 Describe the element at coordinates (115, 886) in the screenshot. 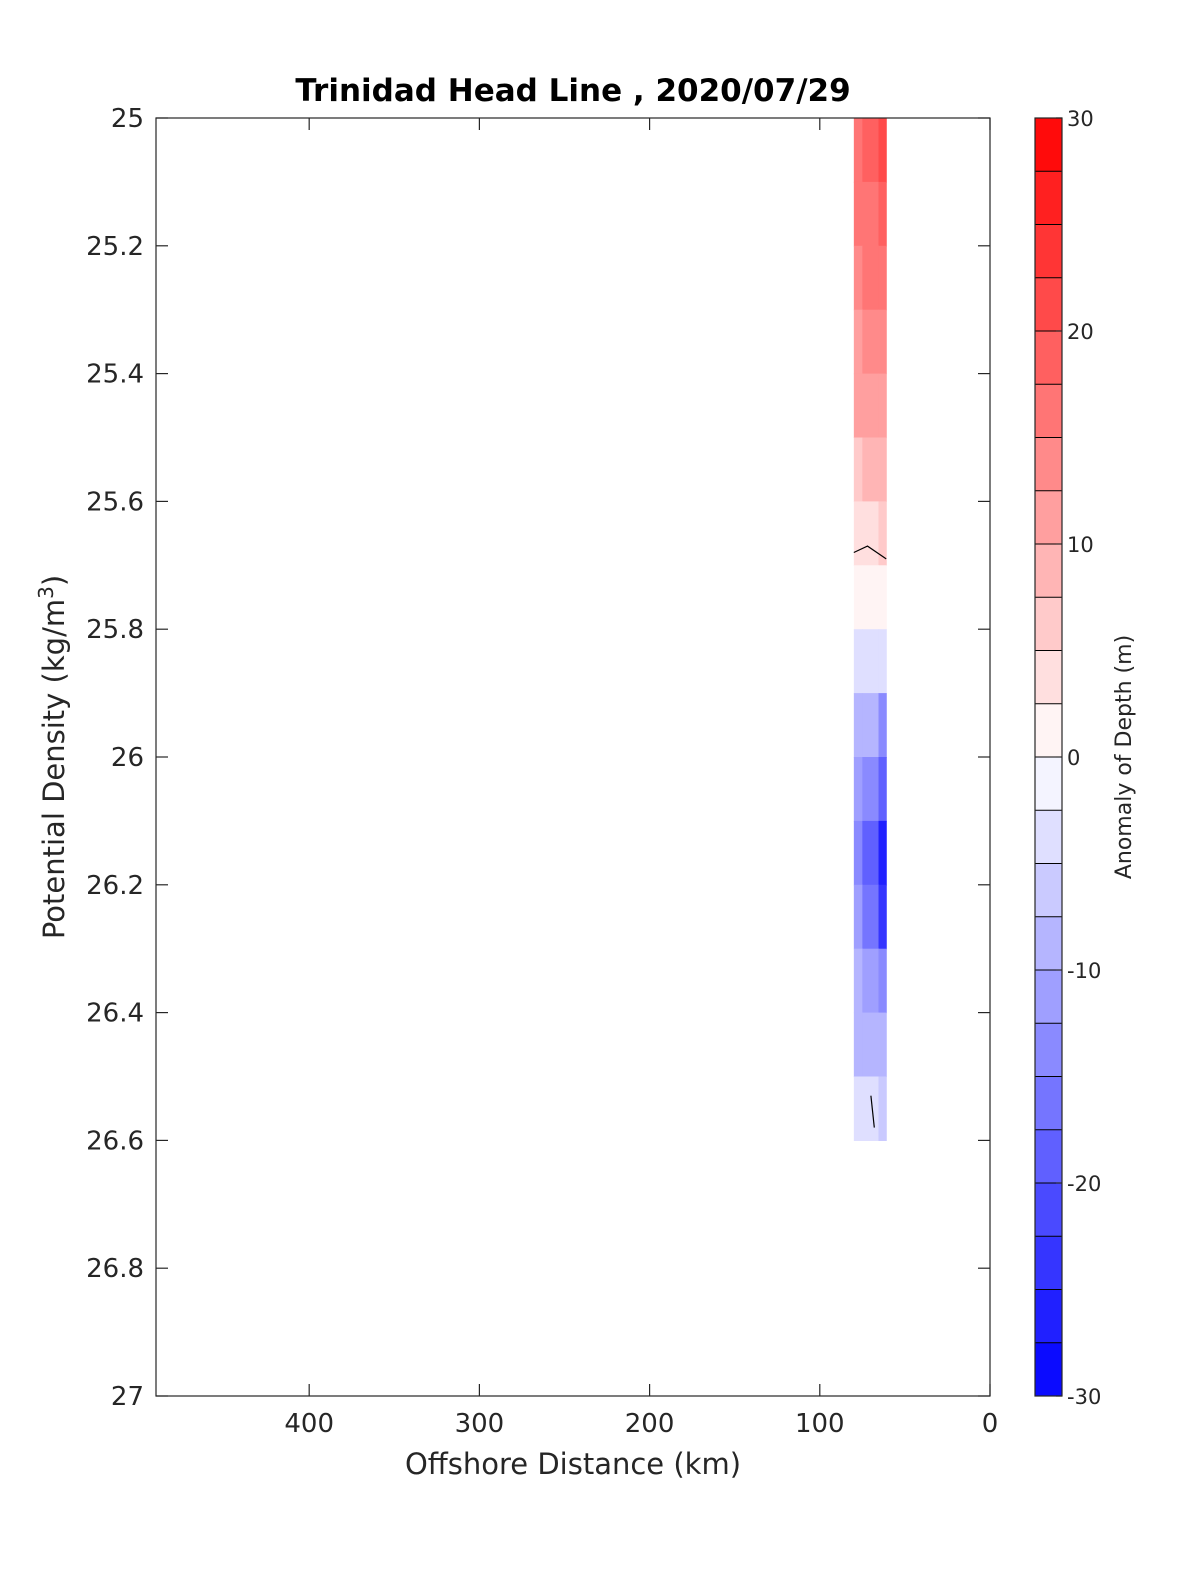

I see `y-tick-label: 26.2` at that location.